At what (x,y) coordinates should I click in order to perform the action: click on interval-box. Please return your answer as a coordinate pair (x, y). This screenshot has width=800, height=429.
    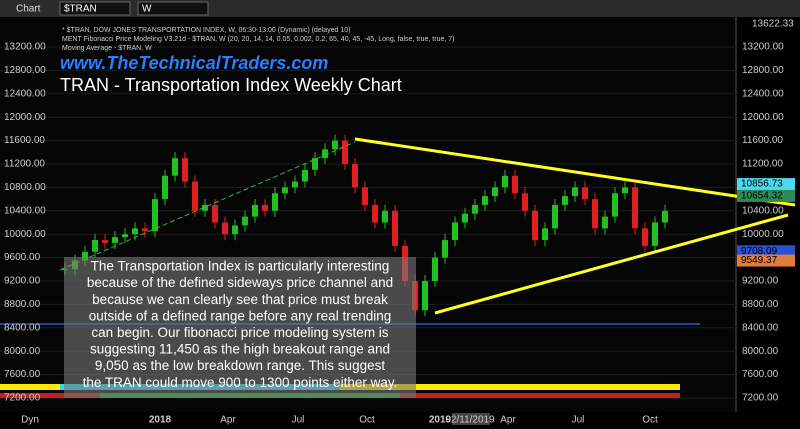
    Looking at the image, I should click on (173, 8).